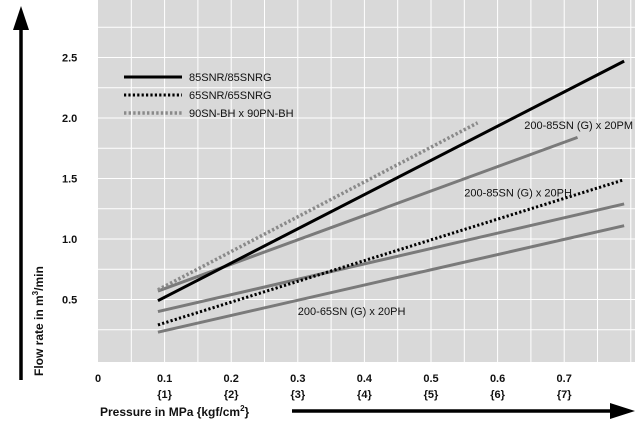 The image size is (635, 423). I want to click on y-tick-label: 1.5, so click(69, 180).